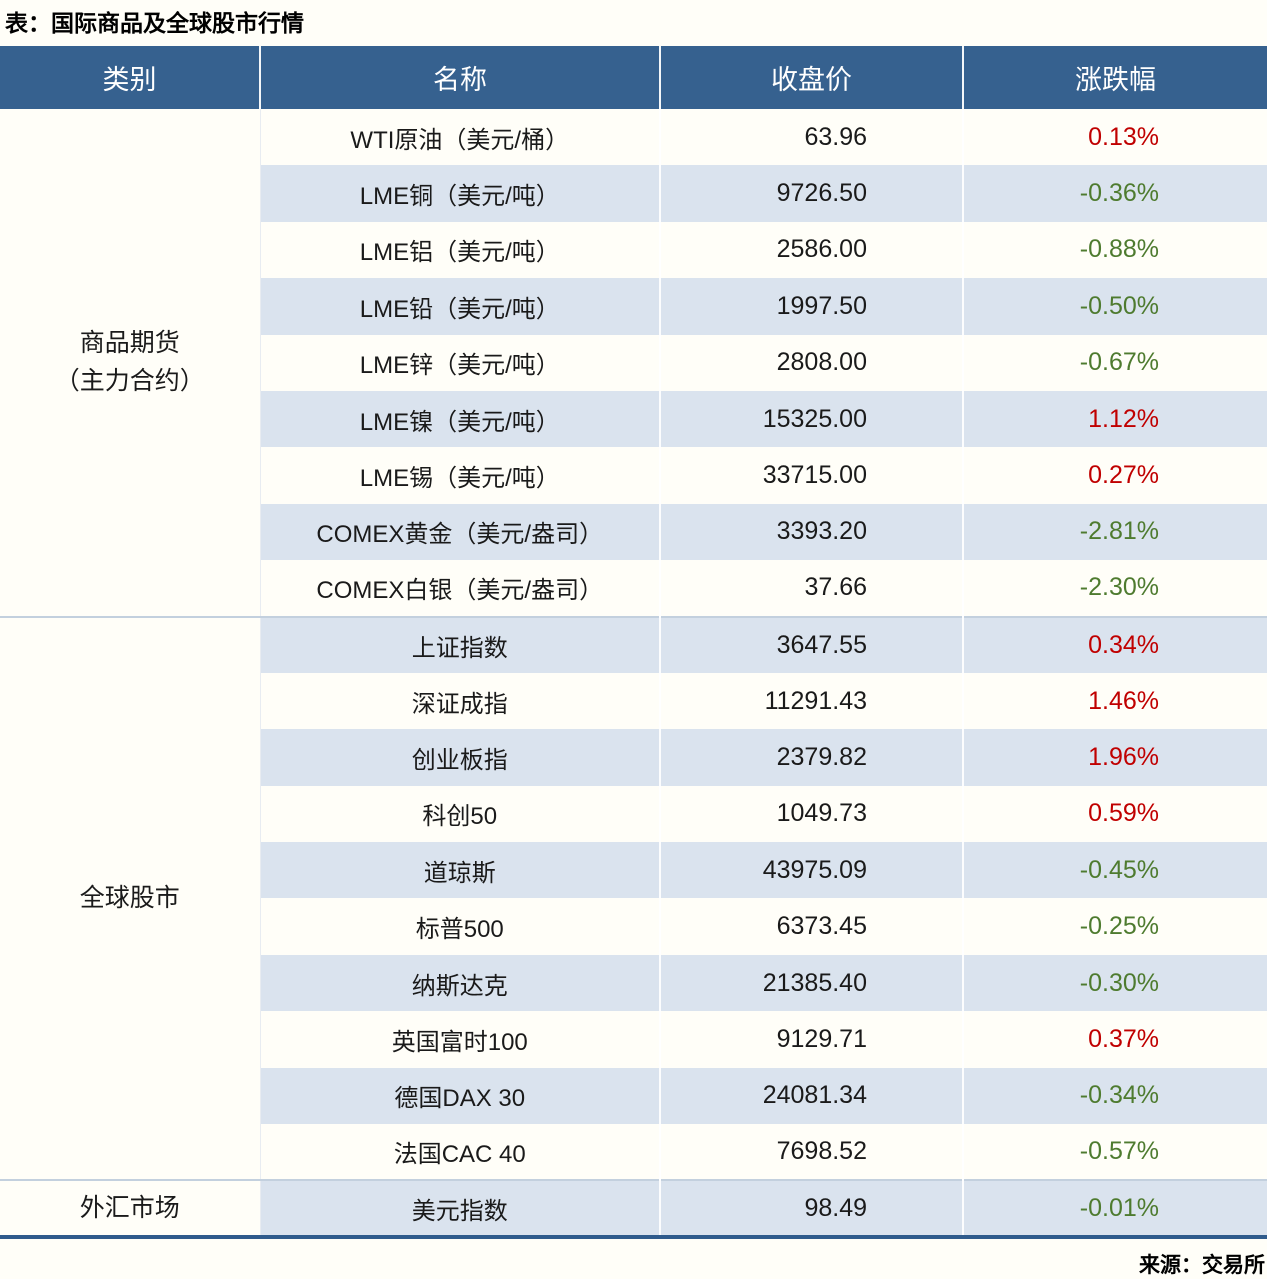  I want to click on table-row: 道琼斯 43975.09 -0.45%, so click(633, 870).